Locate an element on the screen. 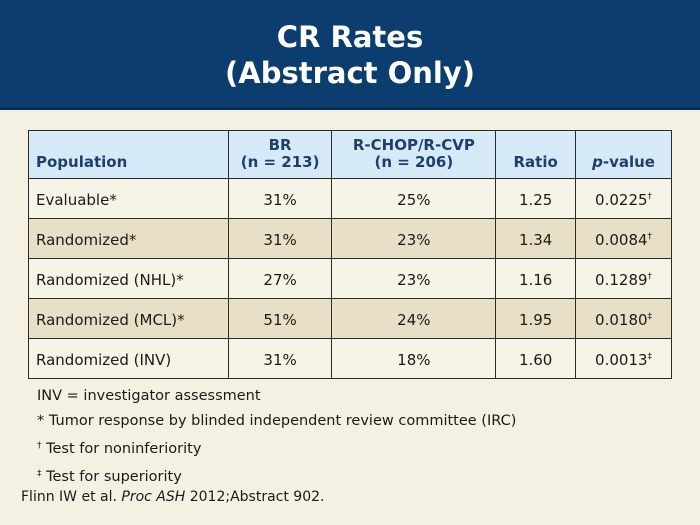 The height and width of the screenshot is (525, 700). table-row: Randomized (MCL)* 51% 24% 1.95 0.0180‡ is located at coordinates (350, 318).